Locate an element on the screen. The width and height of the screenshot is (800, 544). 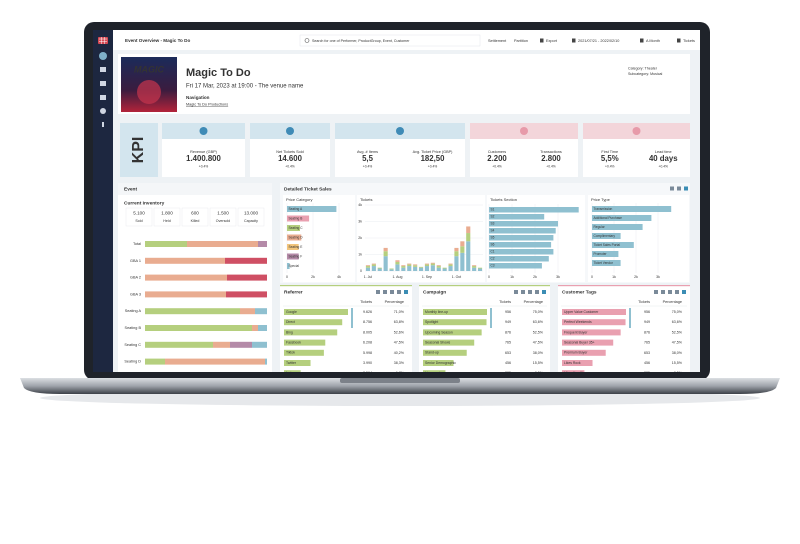
table-panel is located at coordinates (624, 328).